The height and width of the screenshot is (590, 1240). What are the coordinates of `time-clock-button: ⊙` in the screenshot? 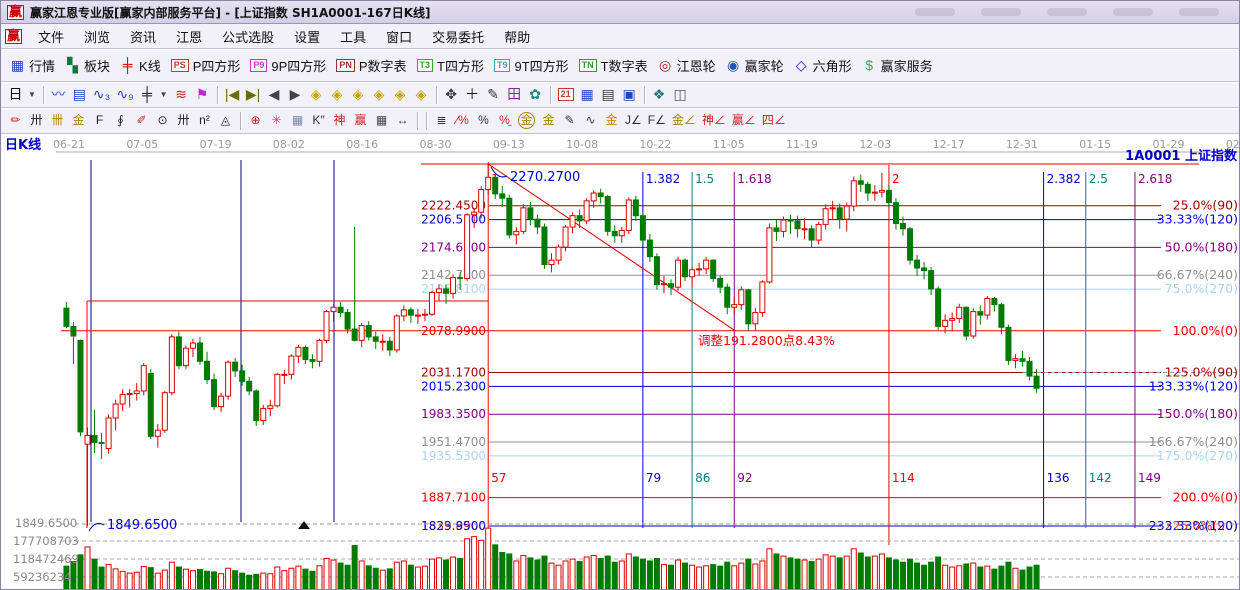 It's located at (162, 120).